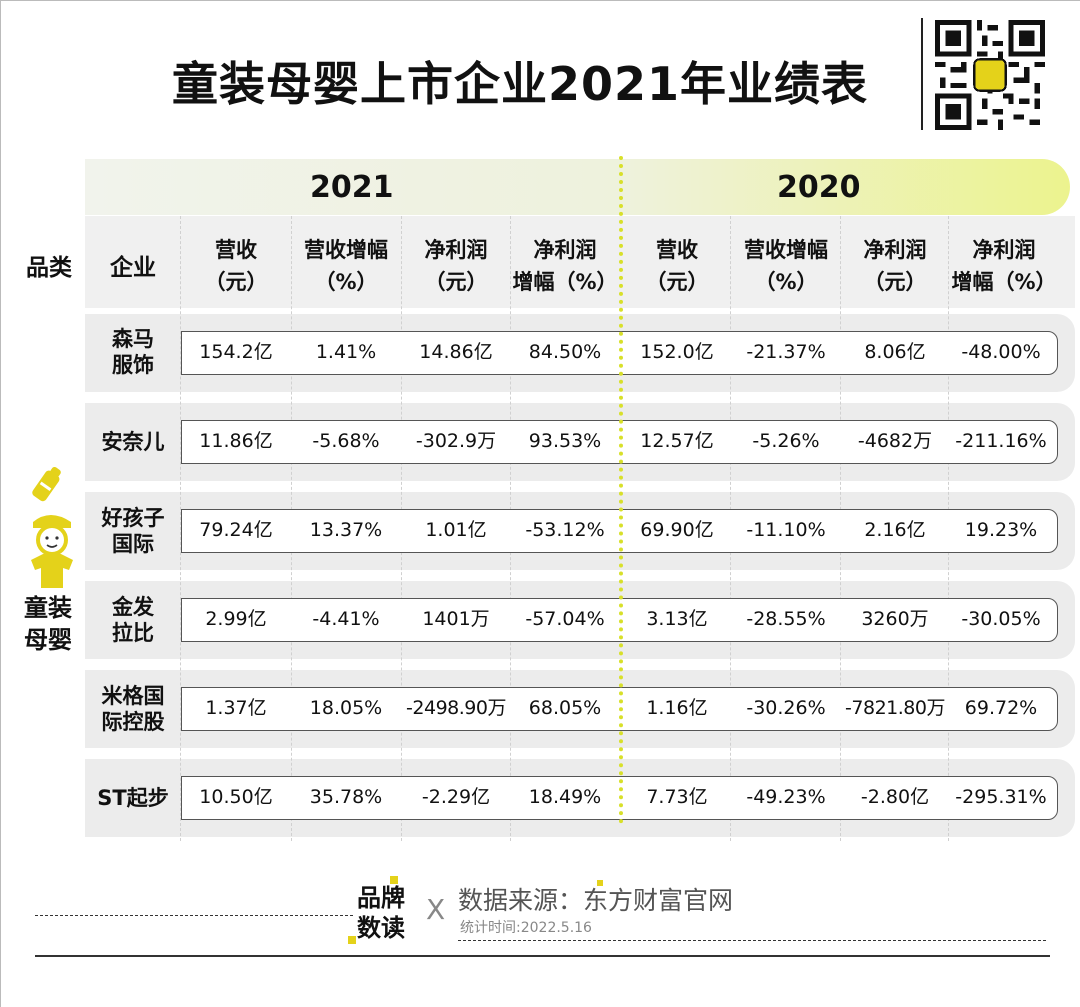  Describe the element at coordinates (236, 708) in the screenshot. I see `cell-revenue-2021: 1.37亿` at that location.